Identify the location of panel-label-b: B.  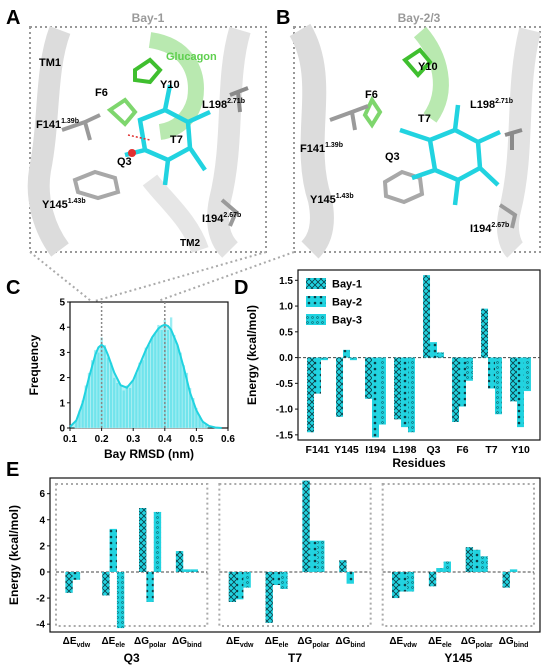
(283, 18).